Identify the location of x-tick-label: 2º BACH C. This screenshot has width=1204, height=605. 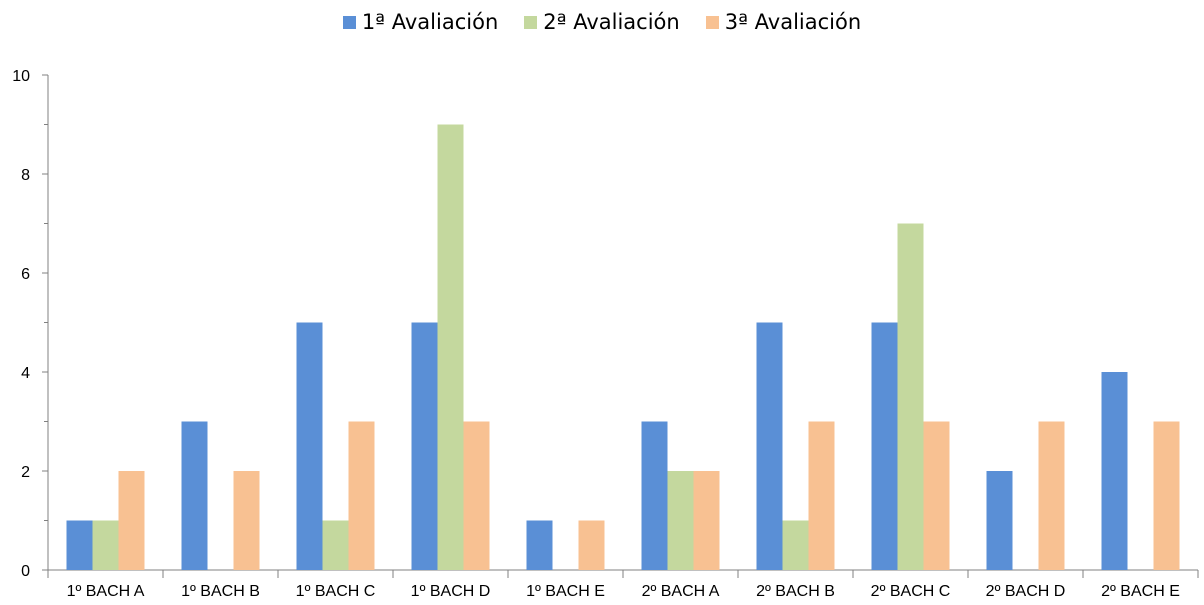
(911, 591).